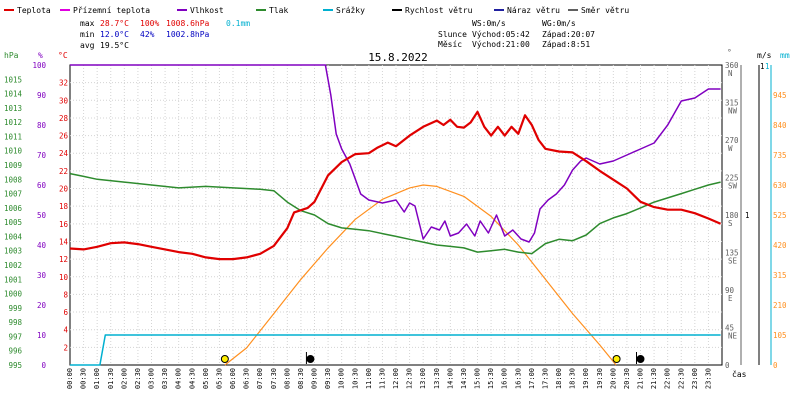  What do you see at coordinates (65, 330) in the screenshot?
I see `tick-label-temp: 4` at bounding box center [65, 330].